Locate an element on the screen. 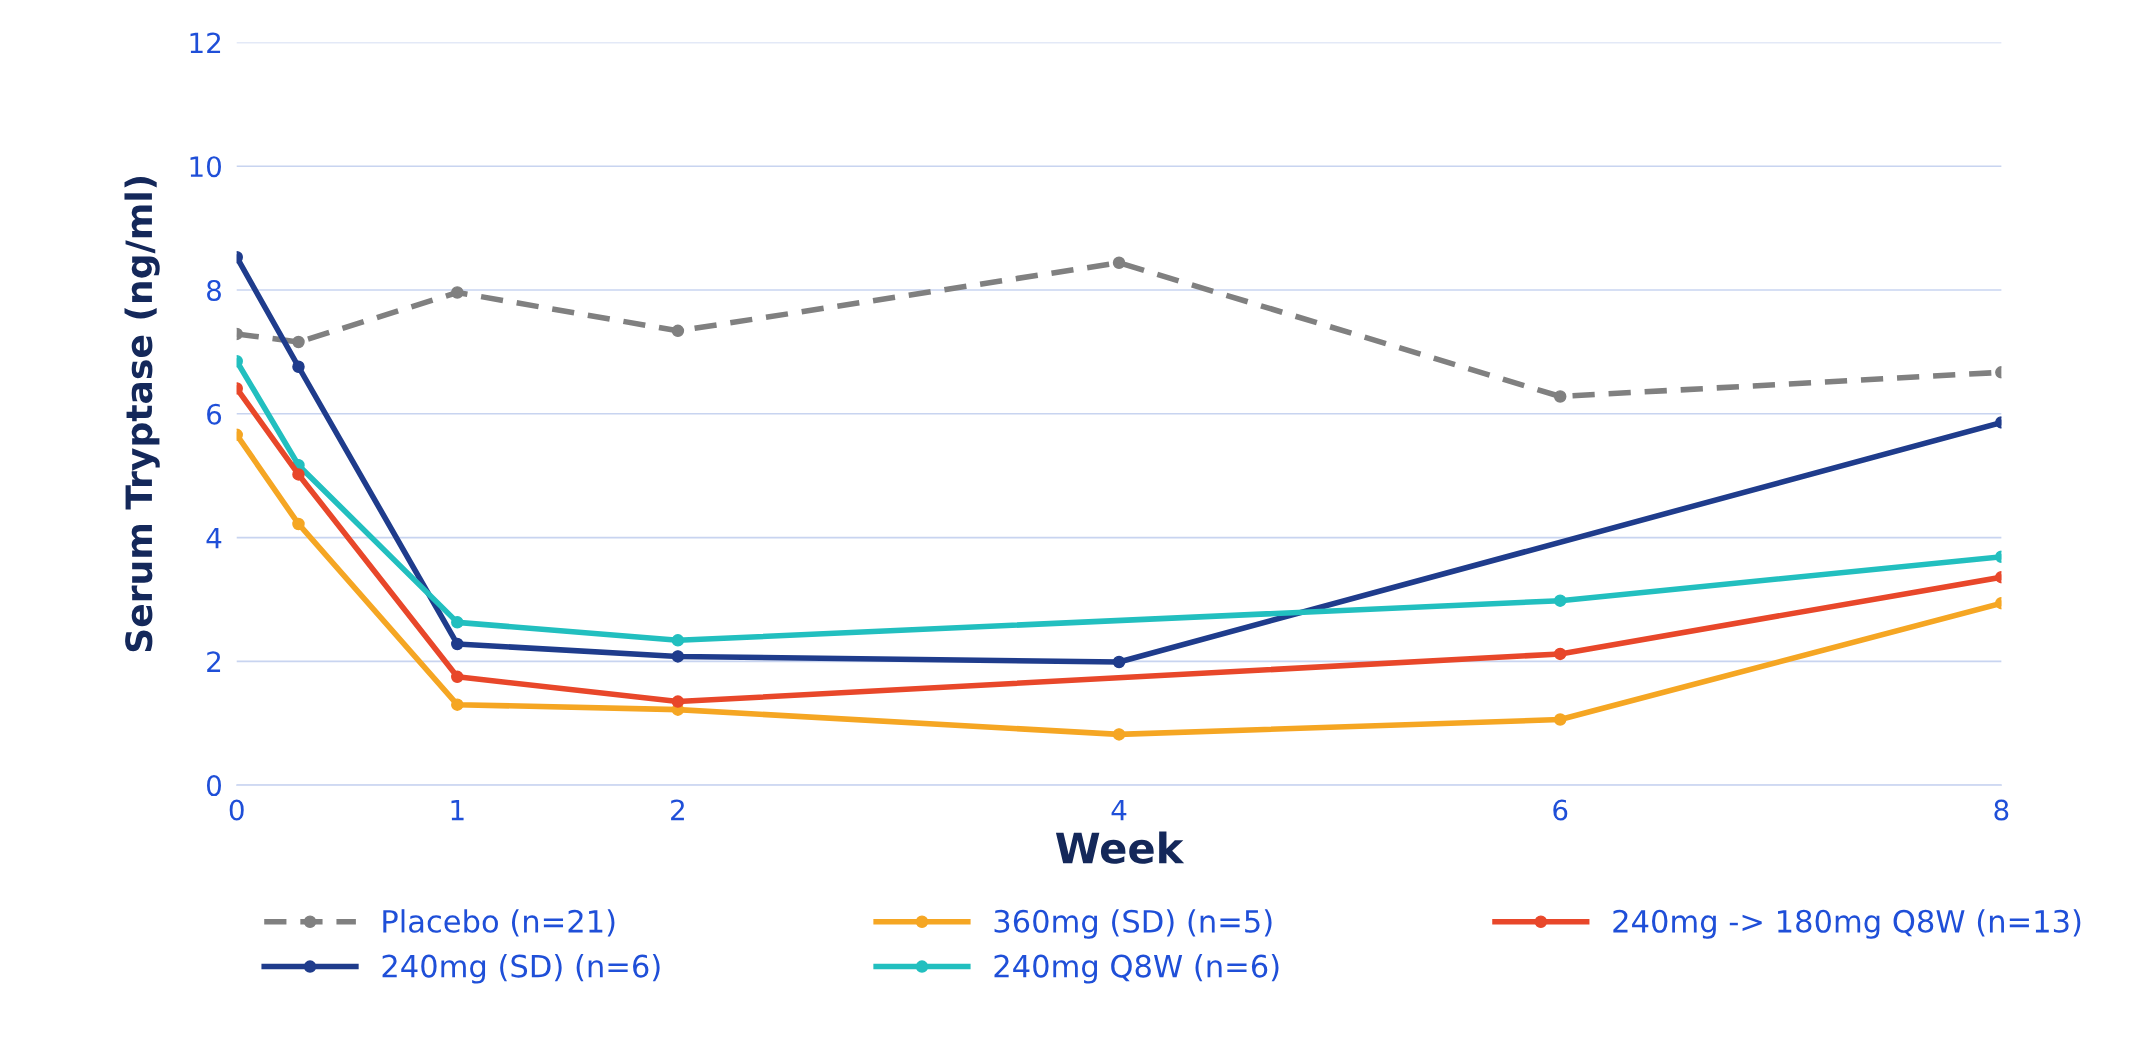 The width and height of the screenshot is (2152, 1061). x-tick-label: 4 is located at coordinates (1119, 810).